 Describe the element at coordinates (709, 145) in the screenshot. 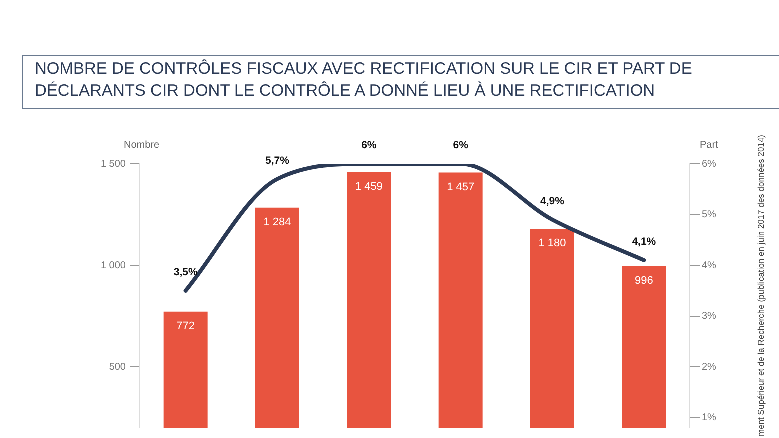

I see `y2-axis-title: Part` at that location.